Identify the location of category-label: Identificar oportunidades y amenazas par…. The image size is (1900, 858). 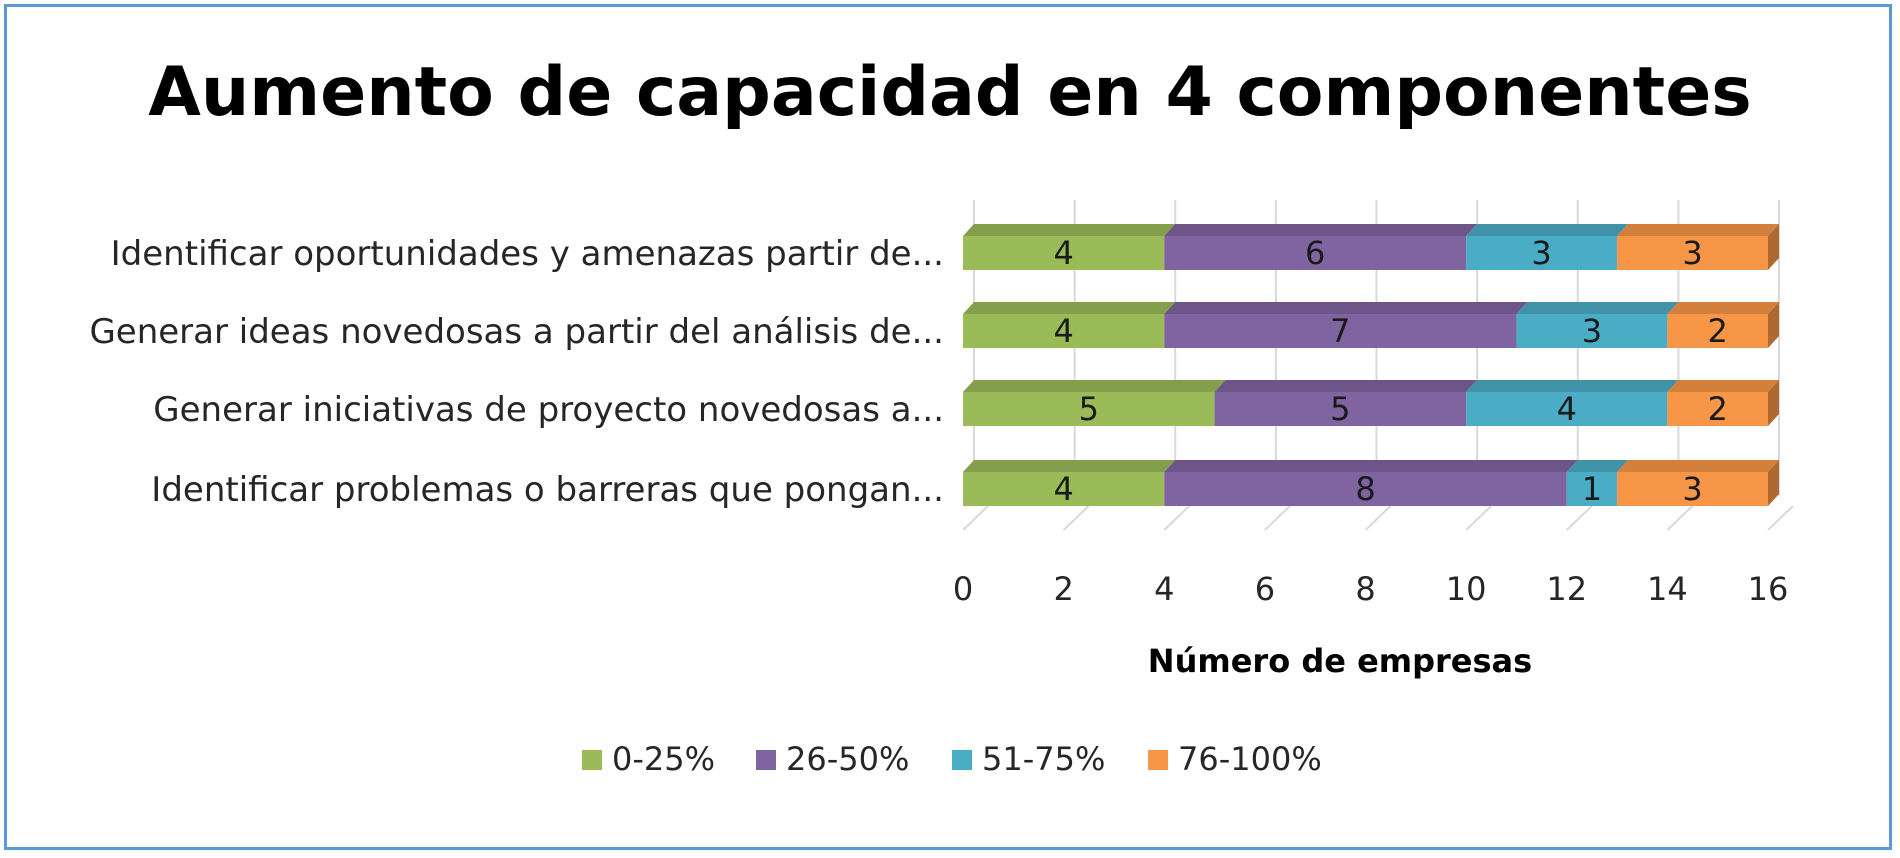
(527, 254).